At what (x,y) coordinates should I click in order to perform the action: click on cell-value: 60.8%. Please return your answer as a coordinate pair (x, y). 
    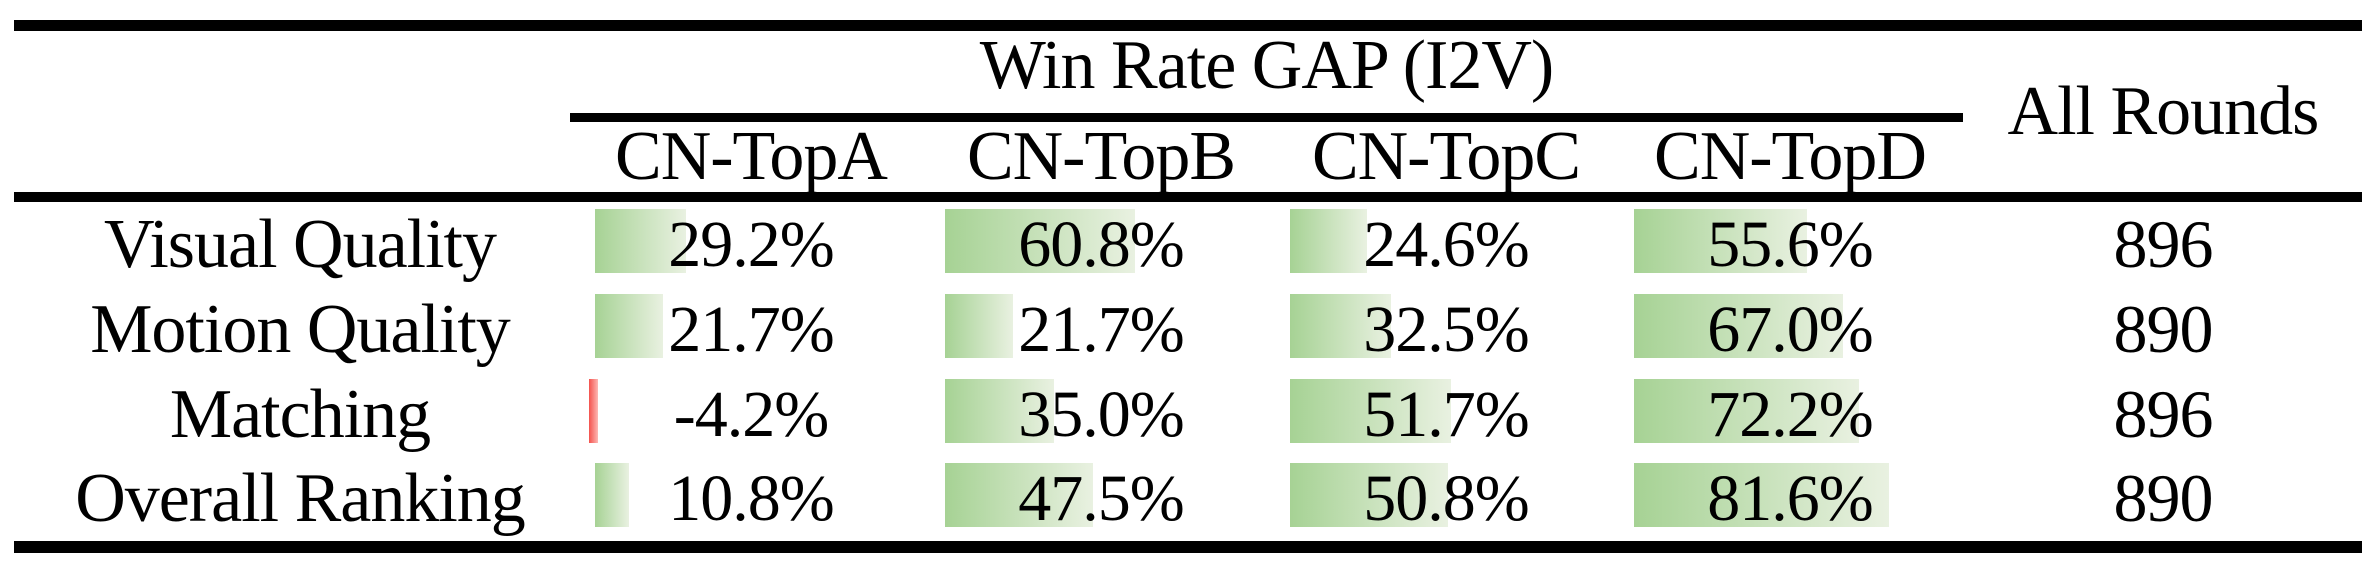
    Looking at the image, I should click on (1101, 244).